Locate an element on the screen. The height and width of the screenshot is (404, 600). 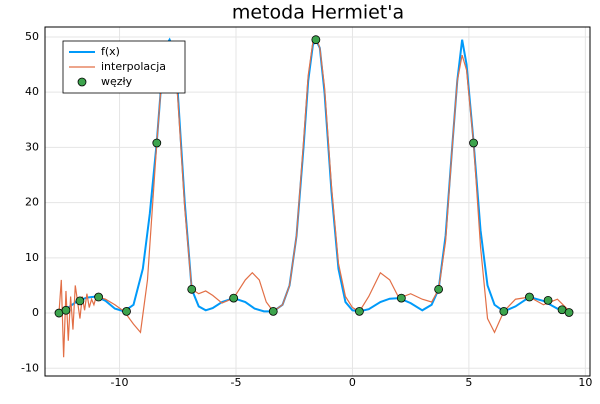
legend-marker is located at coordinates (82, 82).